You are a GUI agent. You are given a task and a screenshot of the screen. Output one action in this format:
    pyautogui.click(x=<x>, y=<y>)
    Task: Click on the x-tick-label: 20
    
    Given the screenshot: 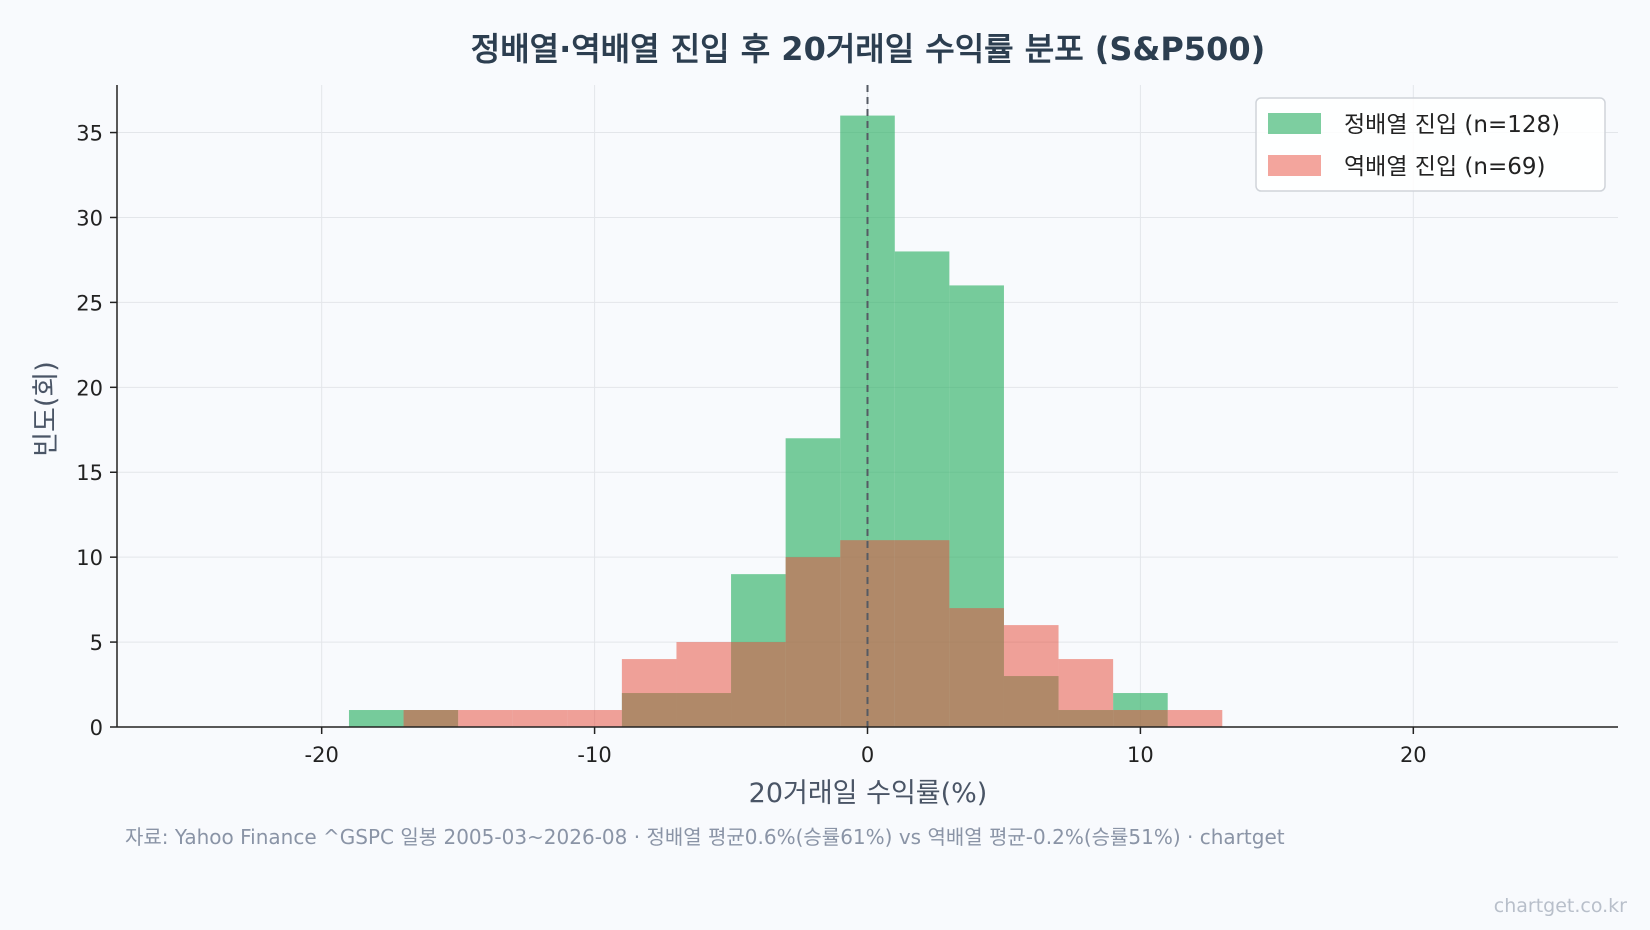 What is the action you would take?
    pyautogui.click(x=1413, y=755)
    